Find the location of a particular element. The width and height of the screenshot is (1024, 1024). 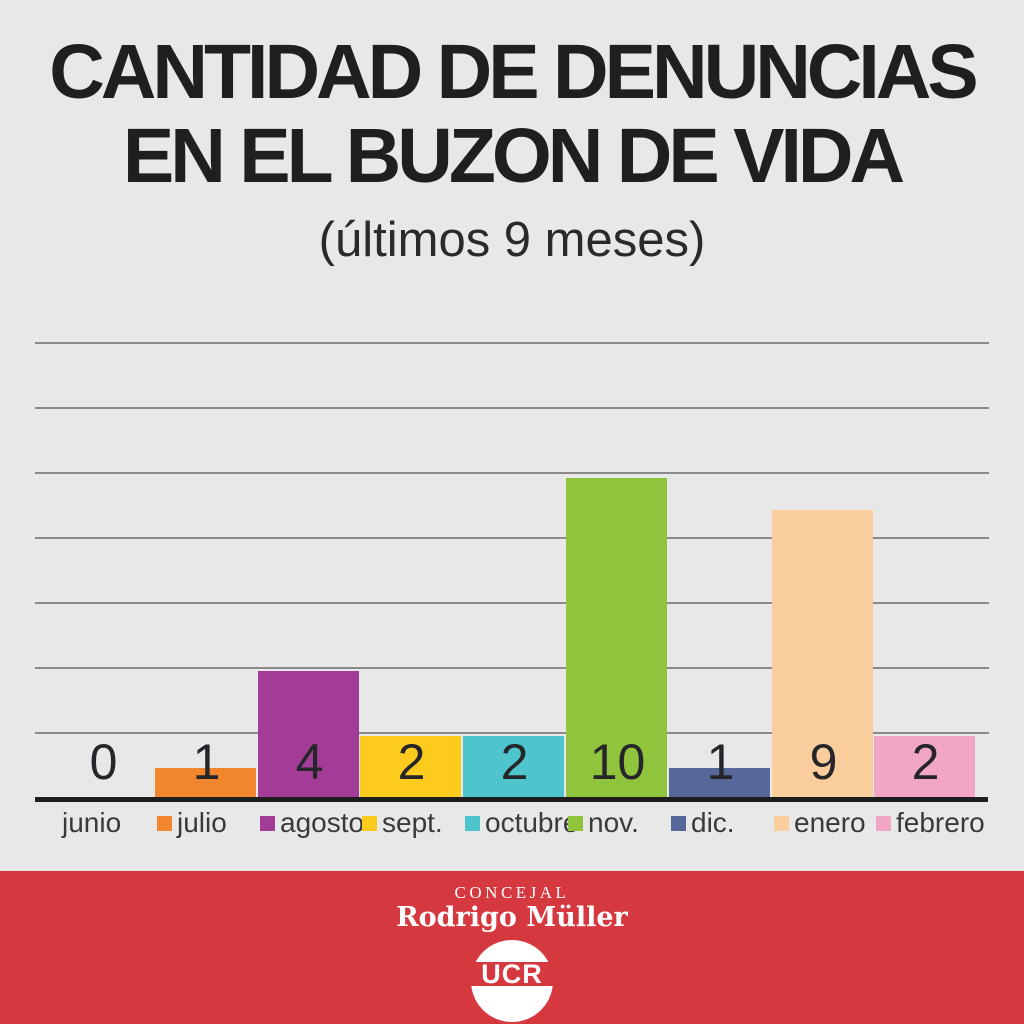

value-label-agosto: 4 is located at coordinates (309, 762).